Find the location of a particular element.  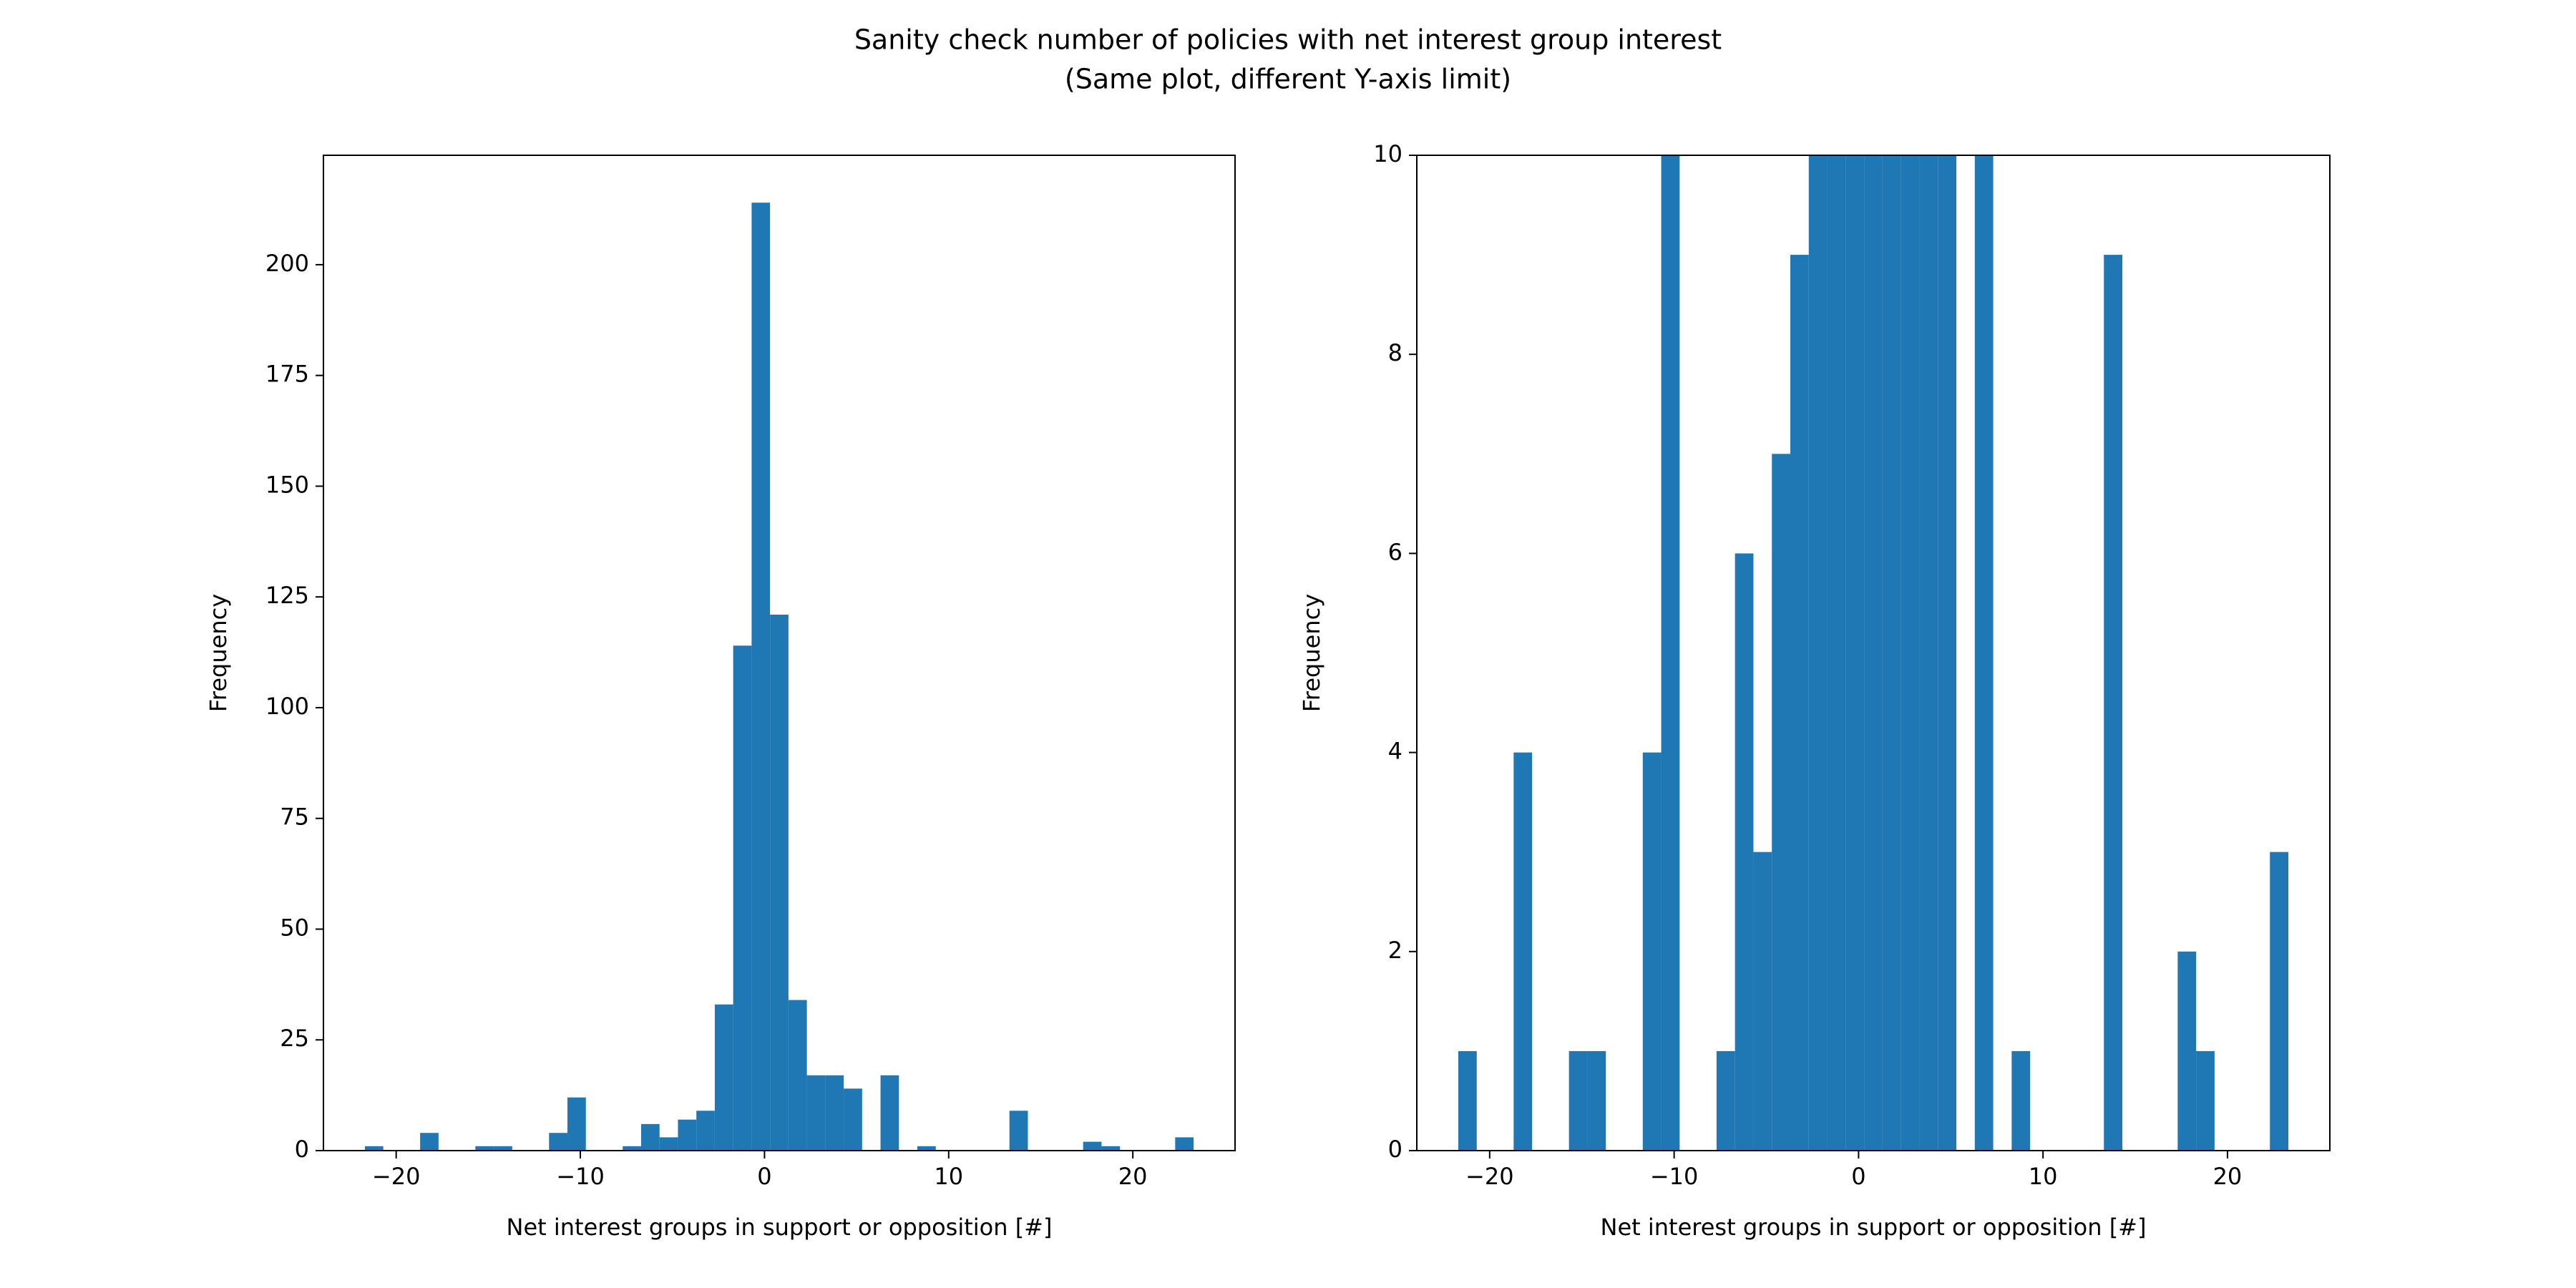

y-tick-label: 4 is located at coordinates (1395, 752).